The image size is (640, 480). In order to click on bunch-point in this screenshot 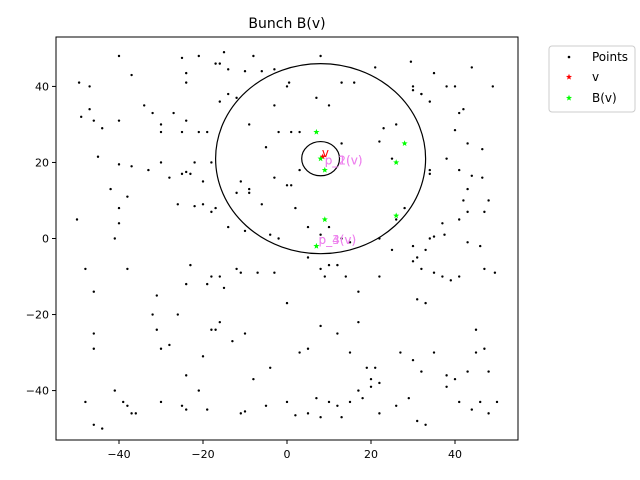, I will do `click(324, 169)`.